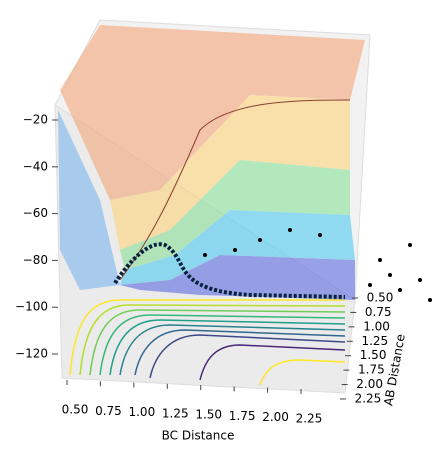  What do you see at coordinates (309, 418) in the screenshot?
I see `x-tick-label: 2.25` at bounding box center [309, 418].